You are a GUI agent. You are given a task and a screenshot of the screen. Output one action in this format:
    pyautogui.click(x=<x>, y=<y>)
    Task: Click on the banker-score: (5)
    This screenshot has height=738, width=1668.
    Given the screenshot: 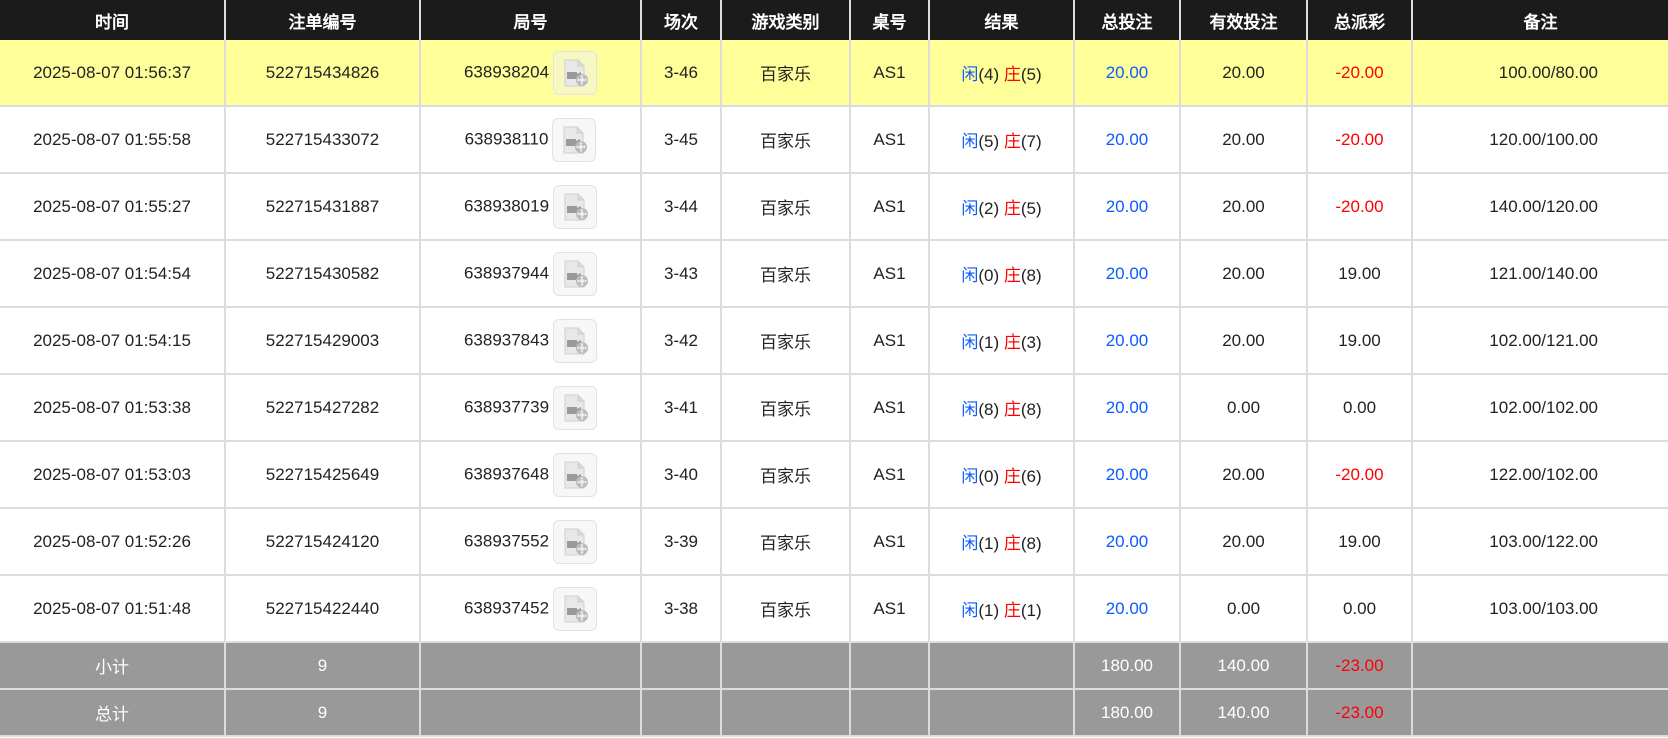 What is the action you would take?
    pyautogui.click(x=1031, y=74)
    